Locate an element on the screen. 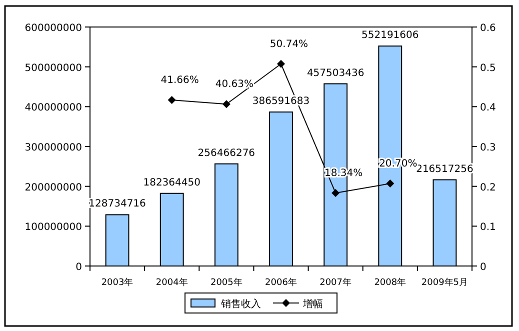 Image resolution: width=519 pixels, height=331 pixels. data-label: 40.63% is located at coordinates (234, 84).